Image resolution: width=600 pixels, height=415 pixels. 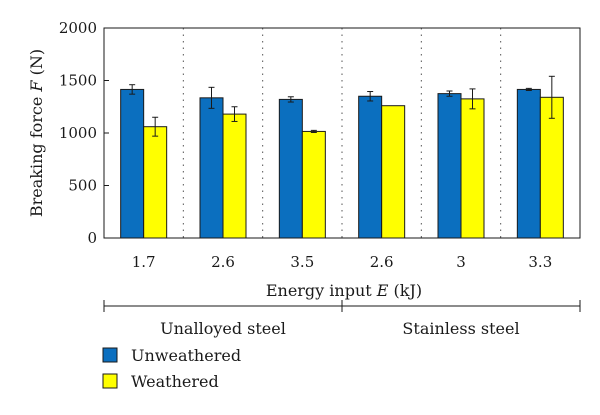 I want to click on x-tick-label: 3, so click(x=461, y=262).